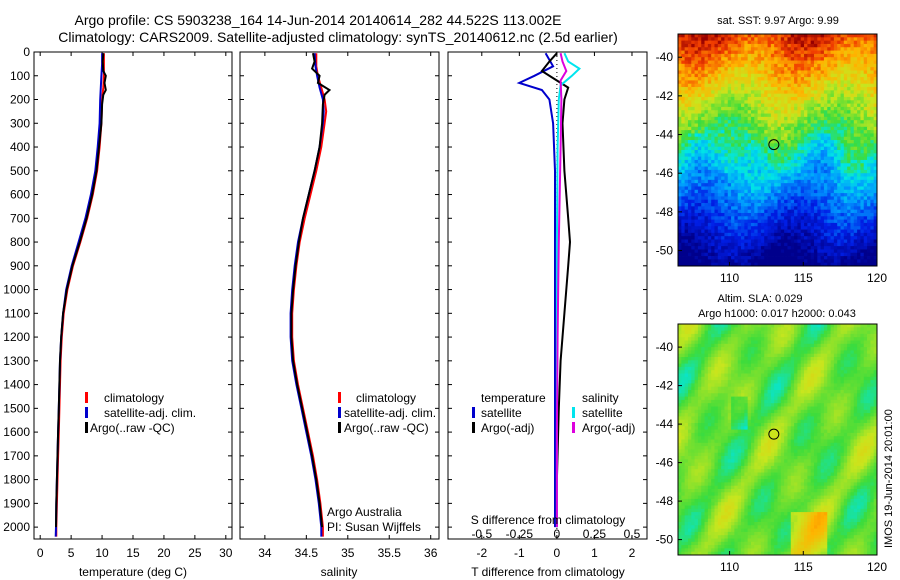 Image resolution: width=900 pixels, height=580 pixels. Describe the element at coordinates (777, 150) in the screenshot. I see `sst-axes-frame` at that location.